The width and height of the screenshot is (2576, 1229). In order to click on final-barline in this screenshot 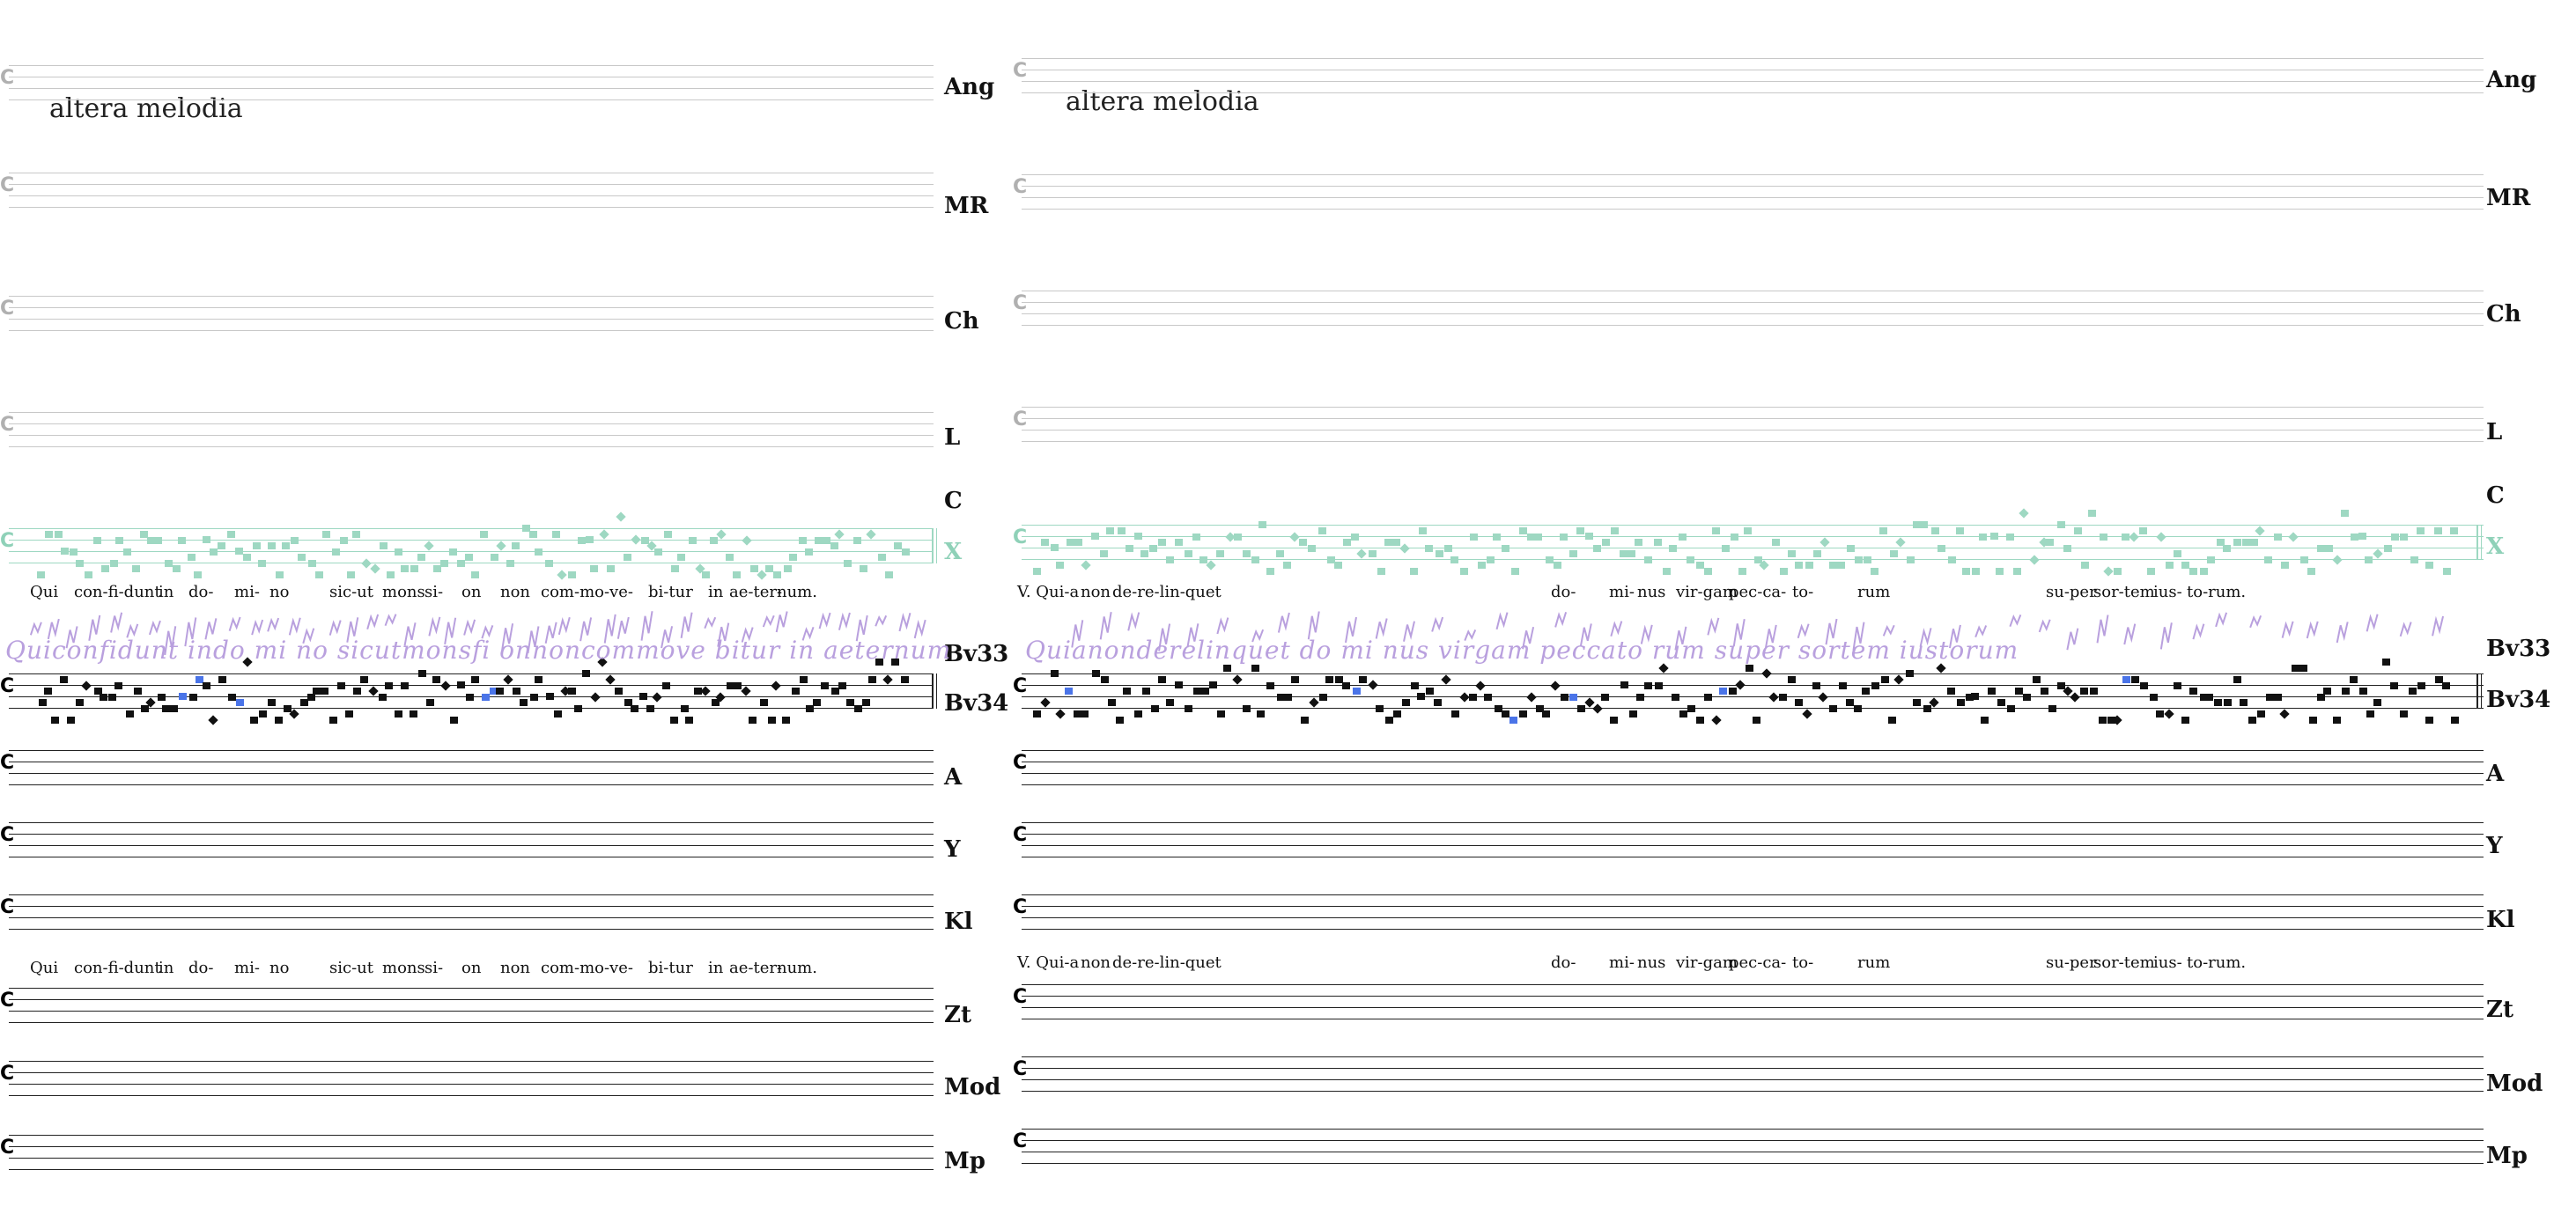, I will do `click(936, 545)`.